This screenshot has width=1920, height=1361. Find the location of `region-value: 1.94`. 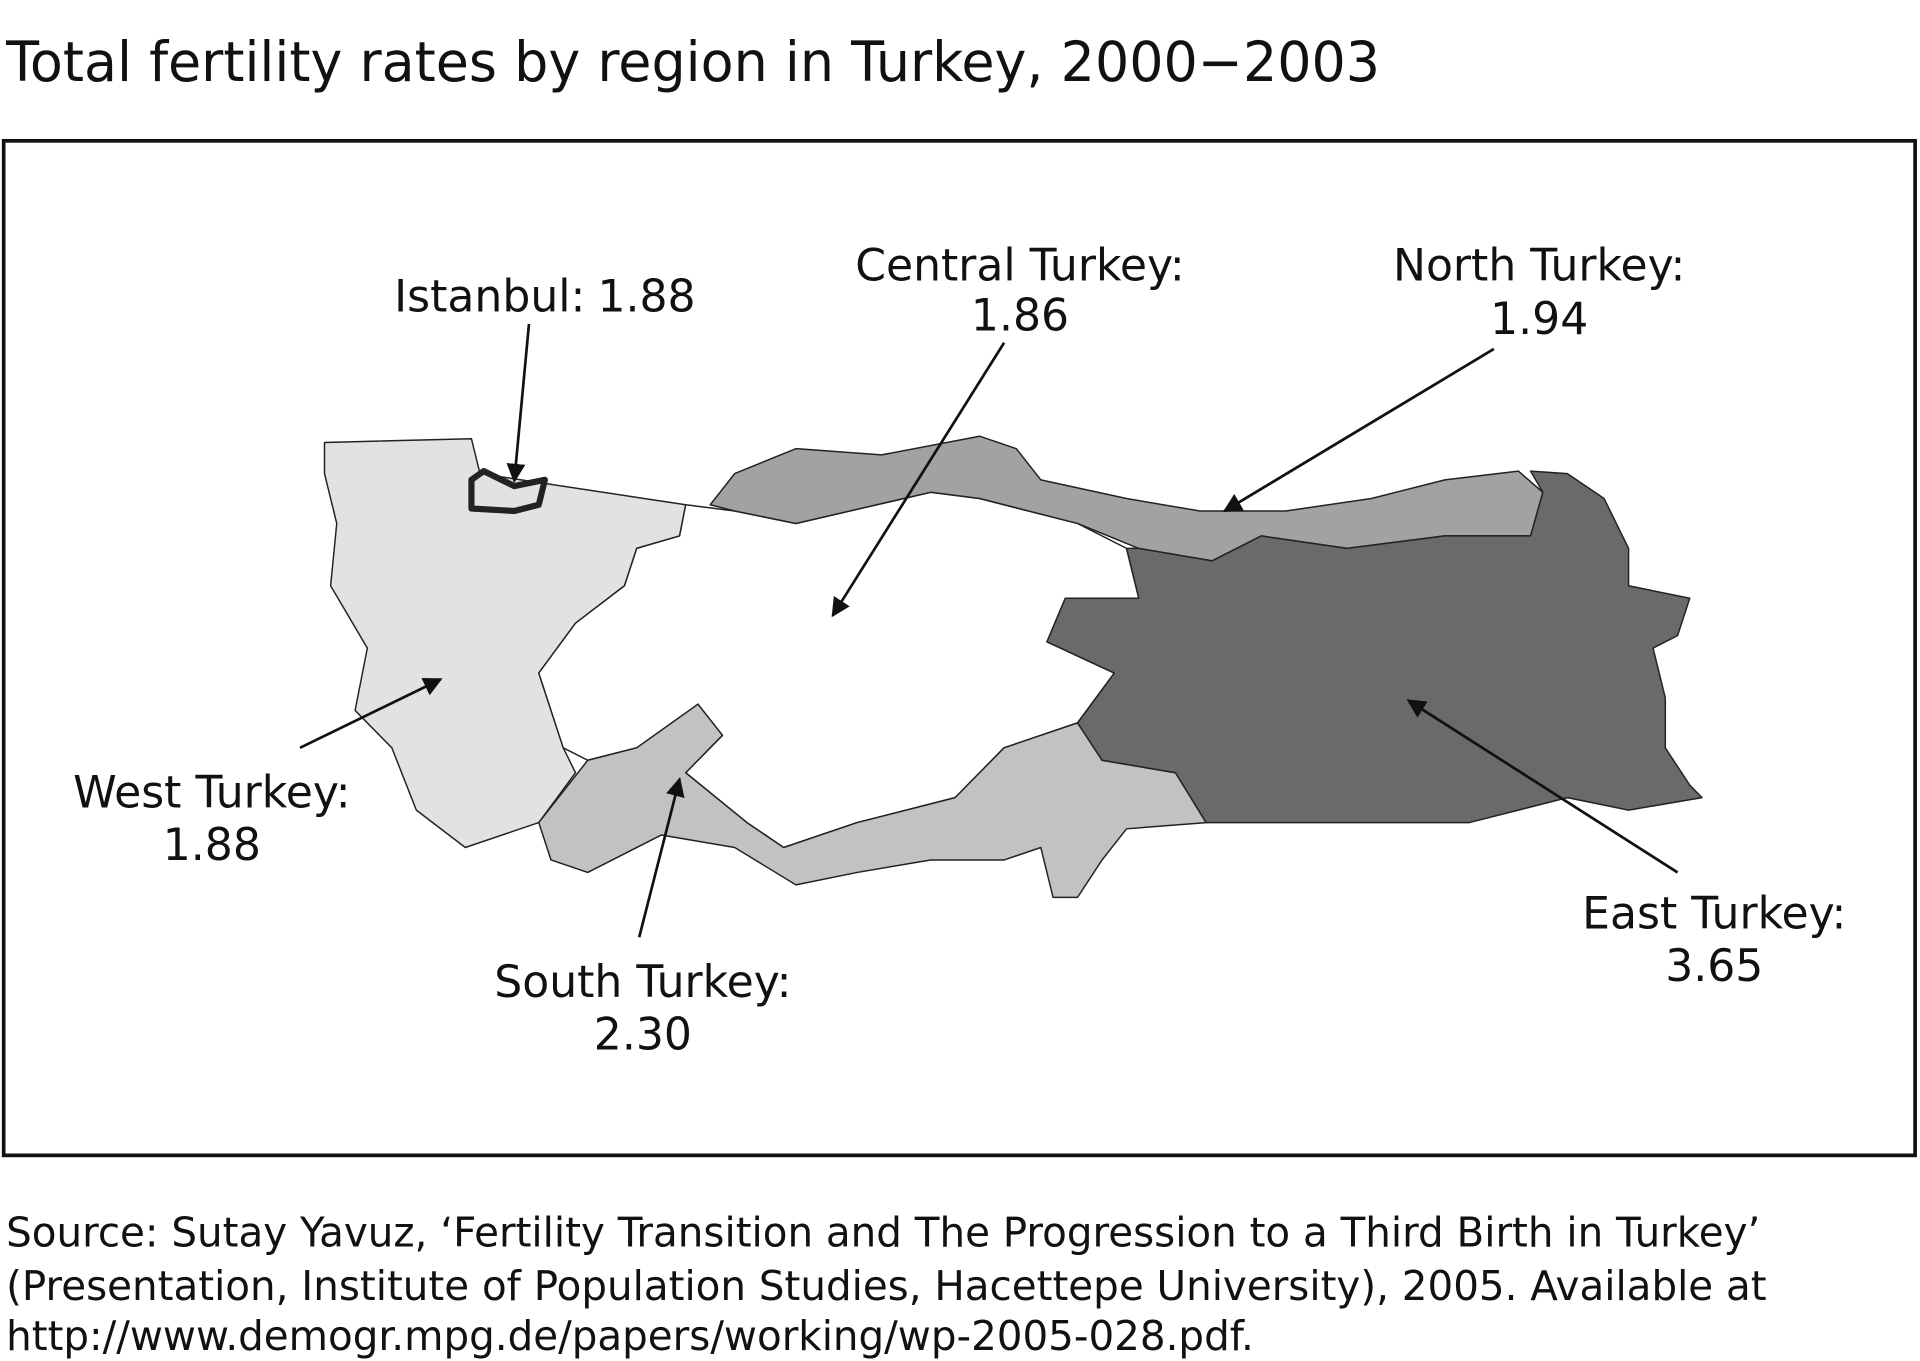

region-value: 1.94 is located at coordinates (1539, 319).